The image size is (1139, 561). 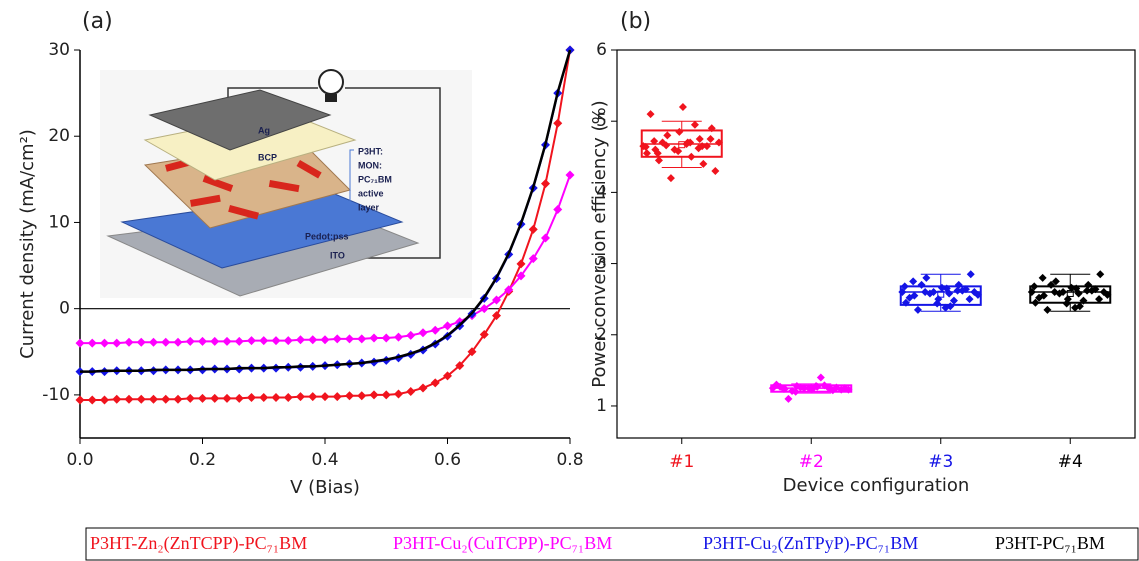 What do you see at coordinates (324, 460) in the screenshot?
I see `x-tick-label: 0.4` at bounding box center [324, 460].